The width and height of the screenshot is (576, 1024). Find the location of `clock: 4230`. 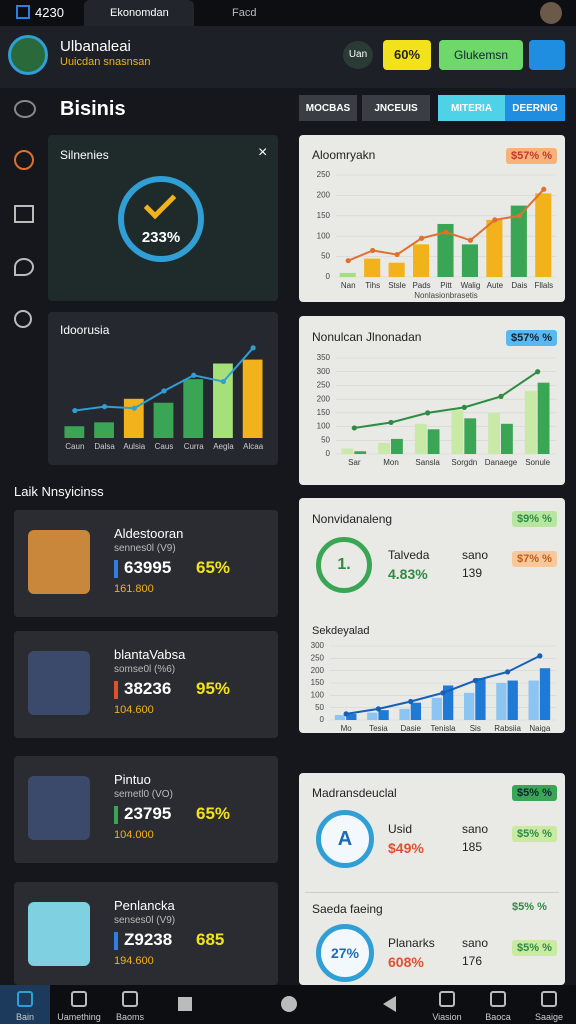

clock: 4230 is located at coordinates (49, 12).